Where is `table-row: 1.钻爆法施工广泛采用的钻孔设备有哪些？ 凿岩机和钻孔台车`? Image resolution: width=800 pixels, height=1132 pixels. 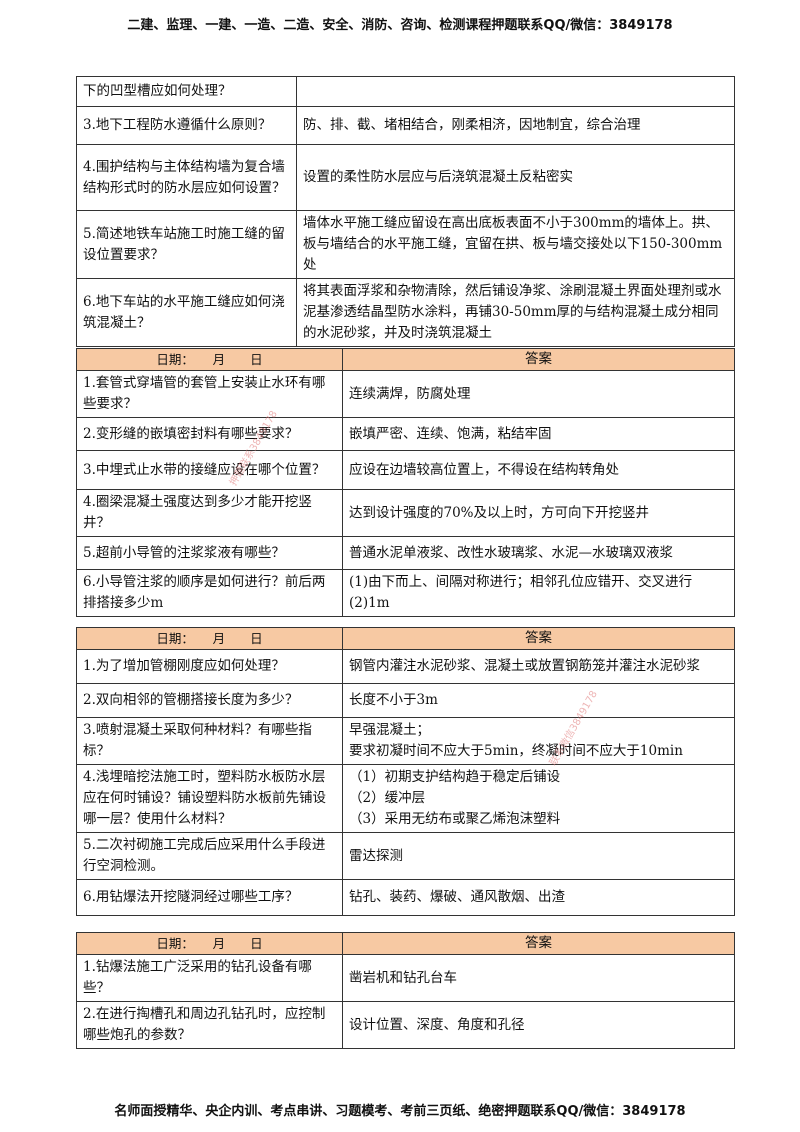
table-row: 1.钻爆法施工广泛采用的钻孔设备有哪些？ 凿岩机和钻孔台车 is located at coordinates (405, 978).